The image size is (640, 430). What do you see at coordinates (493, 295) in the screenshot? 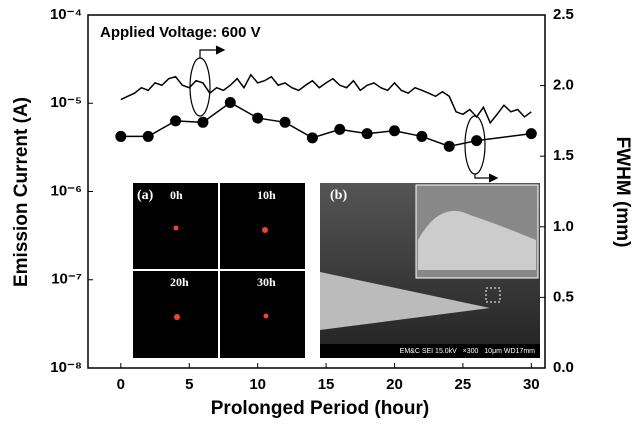
I see `zoom-box` at bounding box center [493, 295].